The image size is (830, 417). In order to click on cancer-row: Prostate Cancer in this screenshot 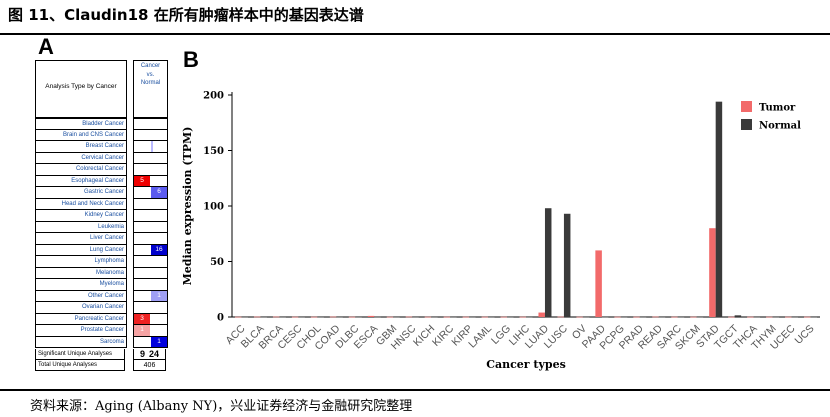, I will do `click(81, 331)`.